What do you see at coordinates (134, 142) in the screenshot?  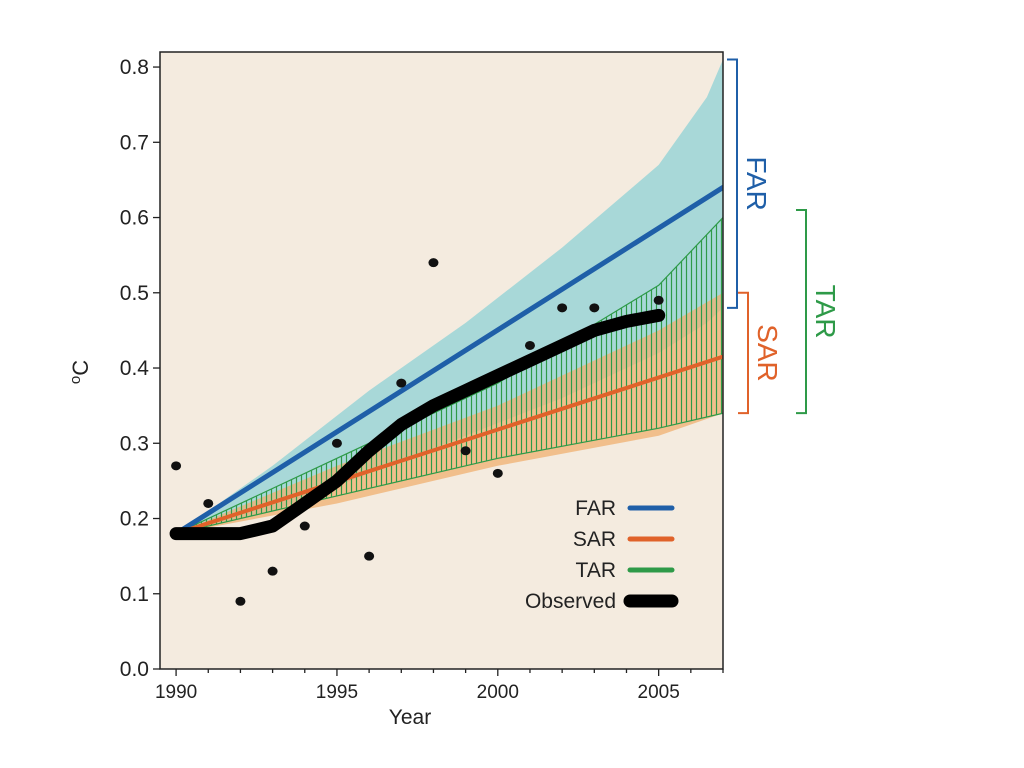 I see `y-tick-label: 0.7` at bounding box center [134, 142].